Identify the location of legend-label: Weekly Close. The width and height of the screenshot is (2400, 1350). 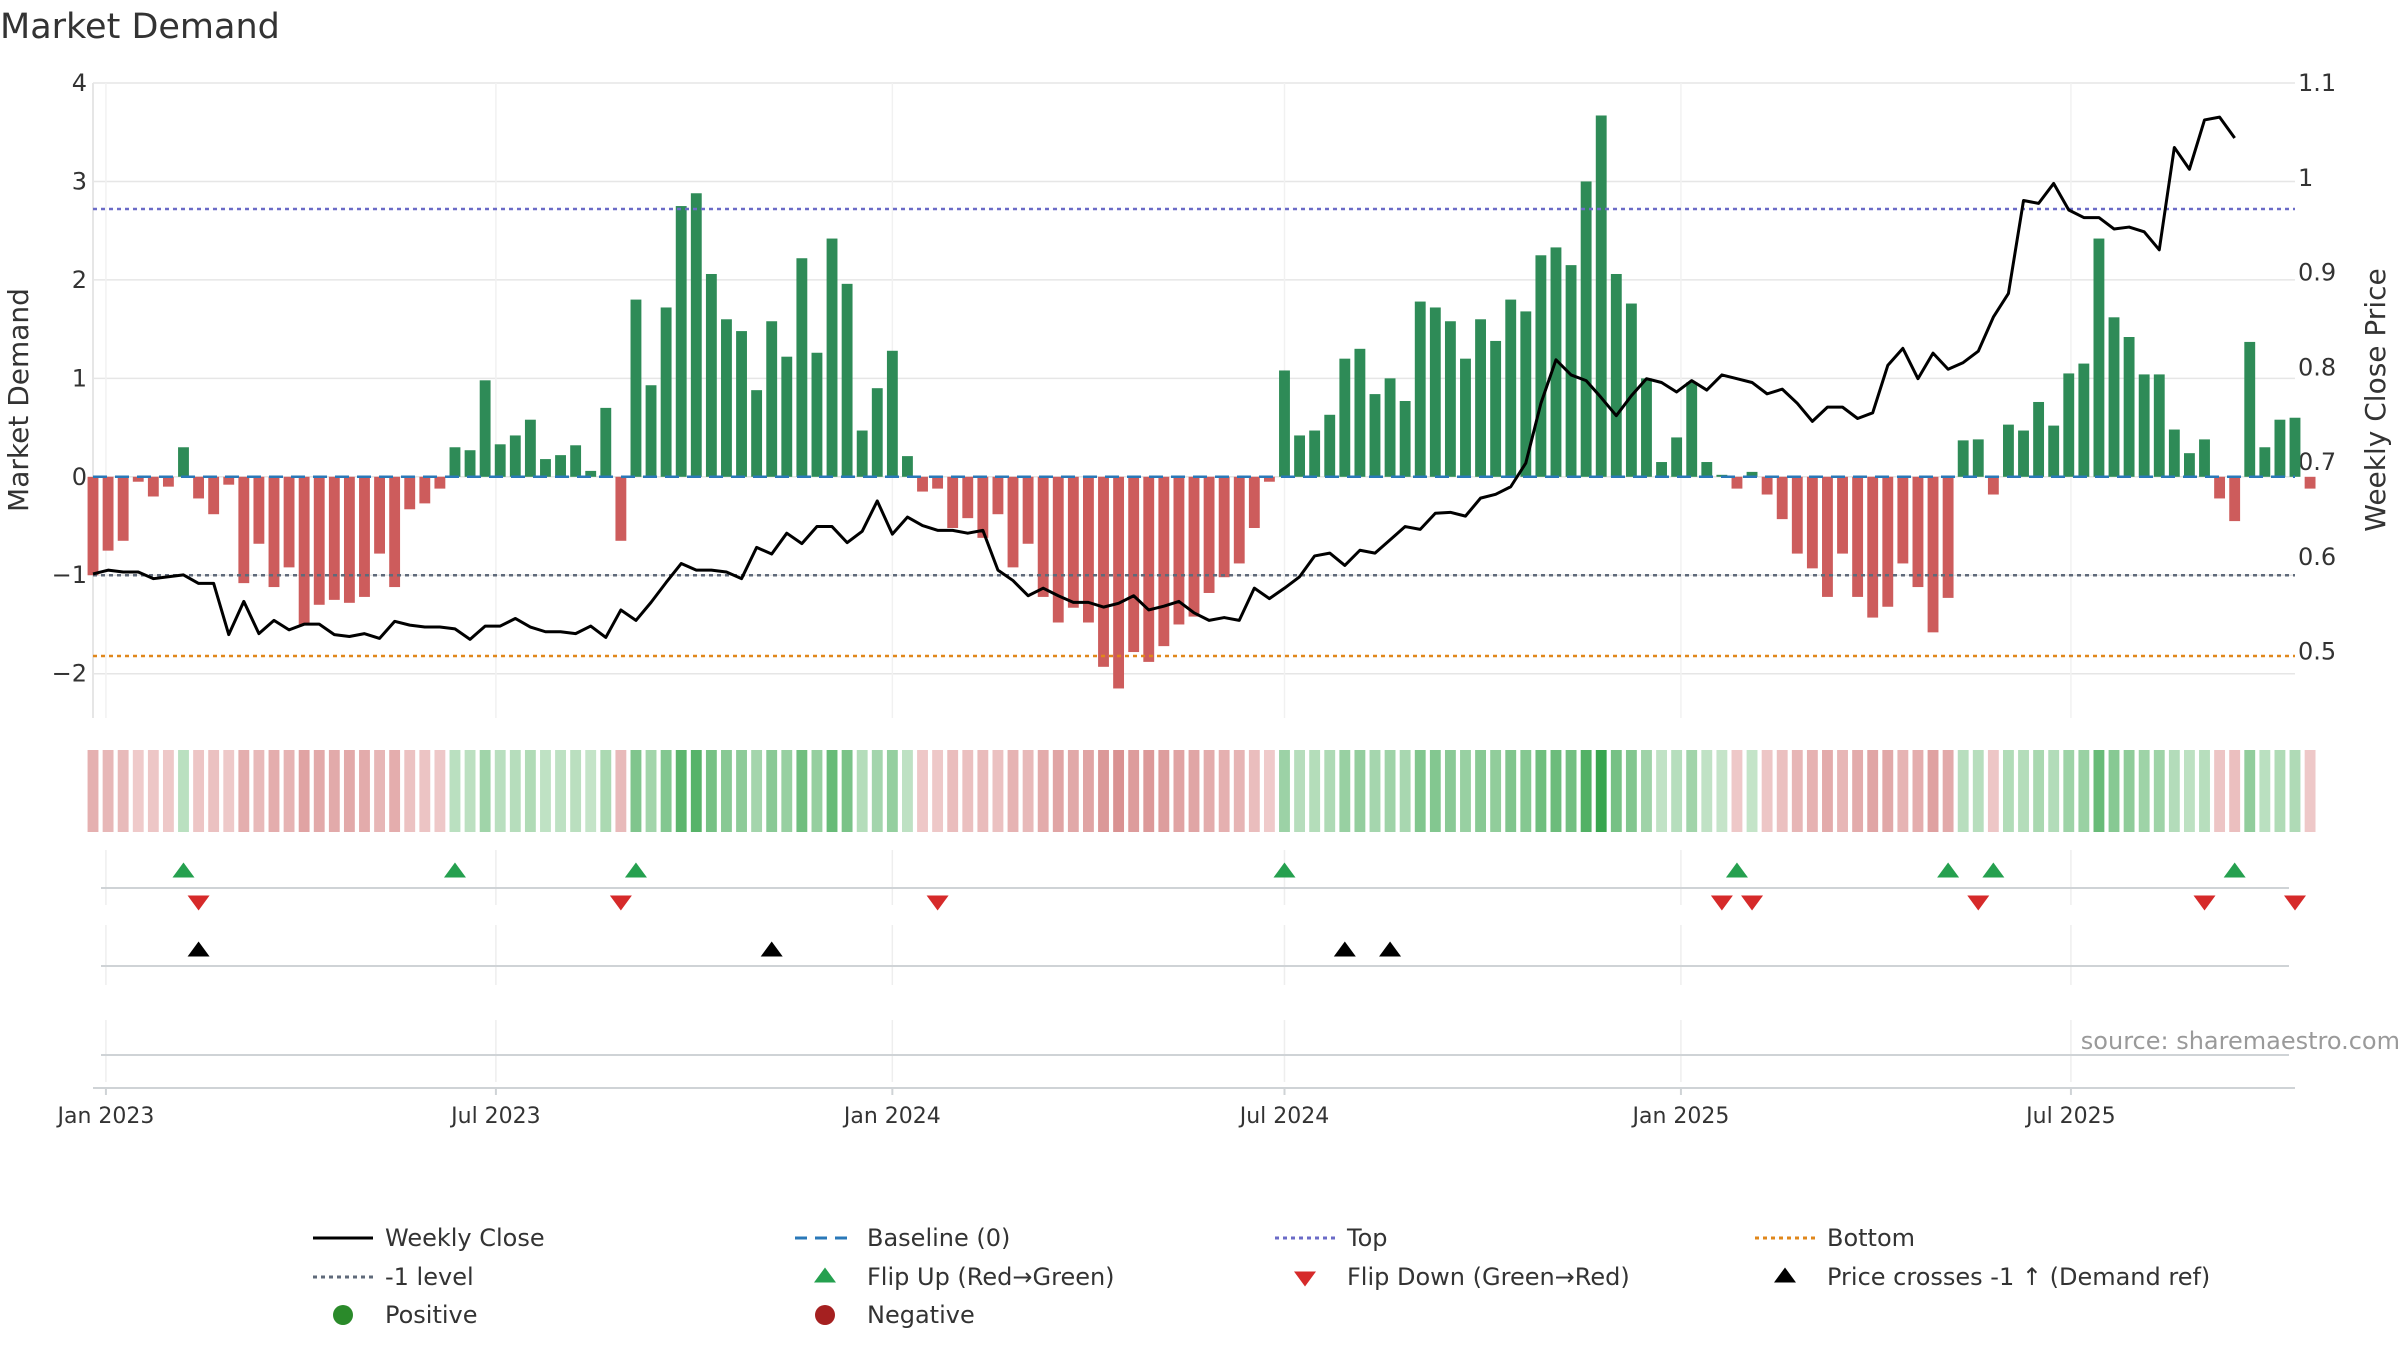
(465, 1238).